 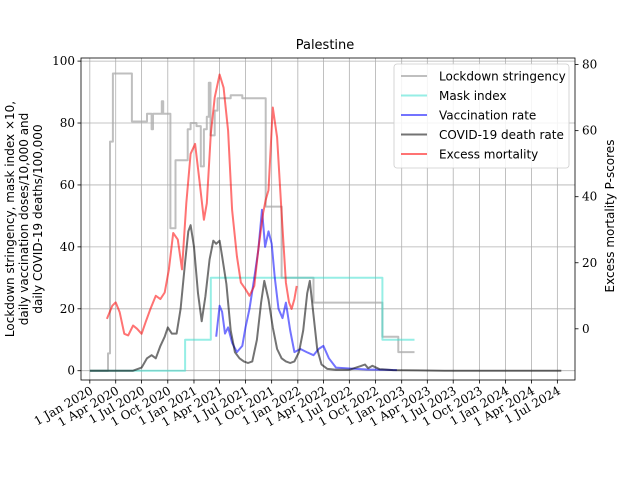 I want to click on y-left-tick-label: 0, so click(x=71, y=371).